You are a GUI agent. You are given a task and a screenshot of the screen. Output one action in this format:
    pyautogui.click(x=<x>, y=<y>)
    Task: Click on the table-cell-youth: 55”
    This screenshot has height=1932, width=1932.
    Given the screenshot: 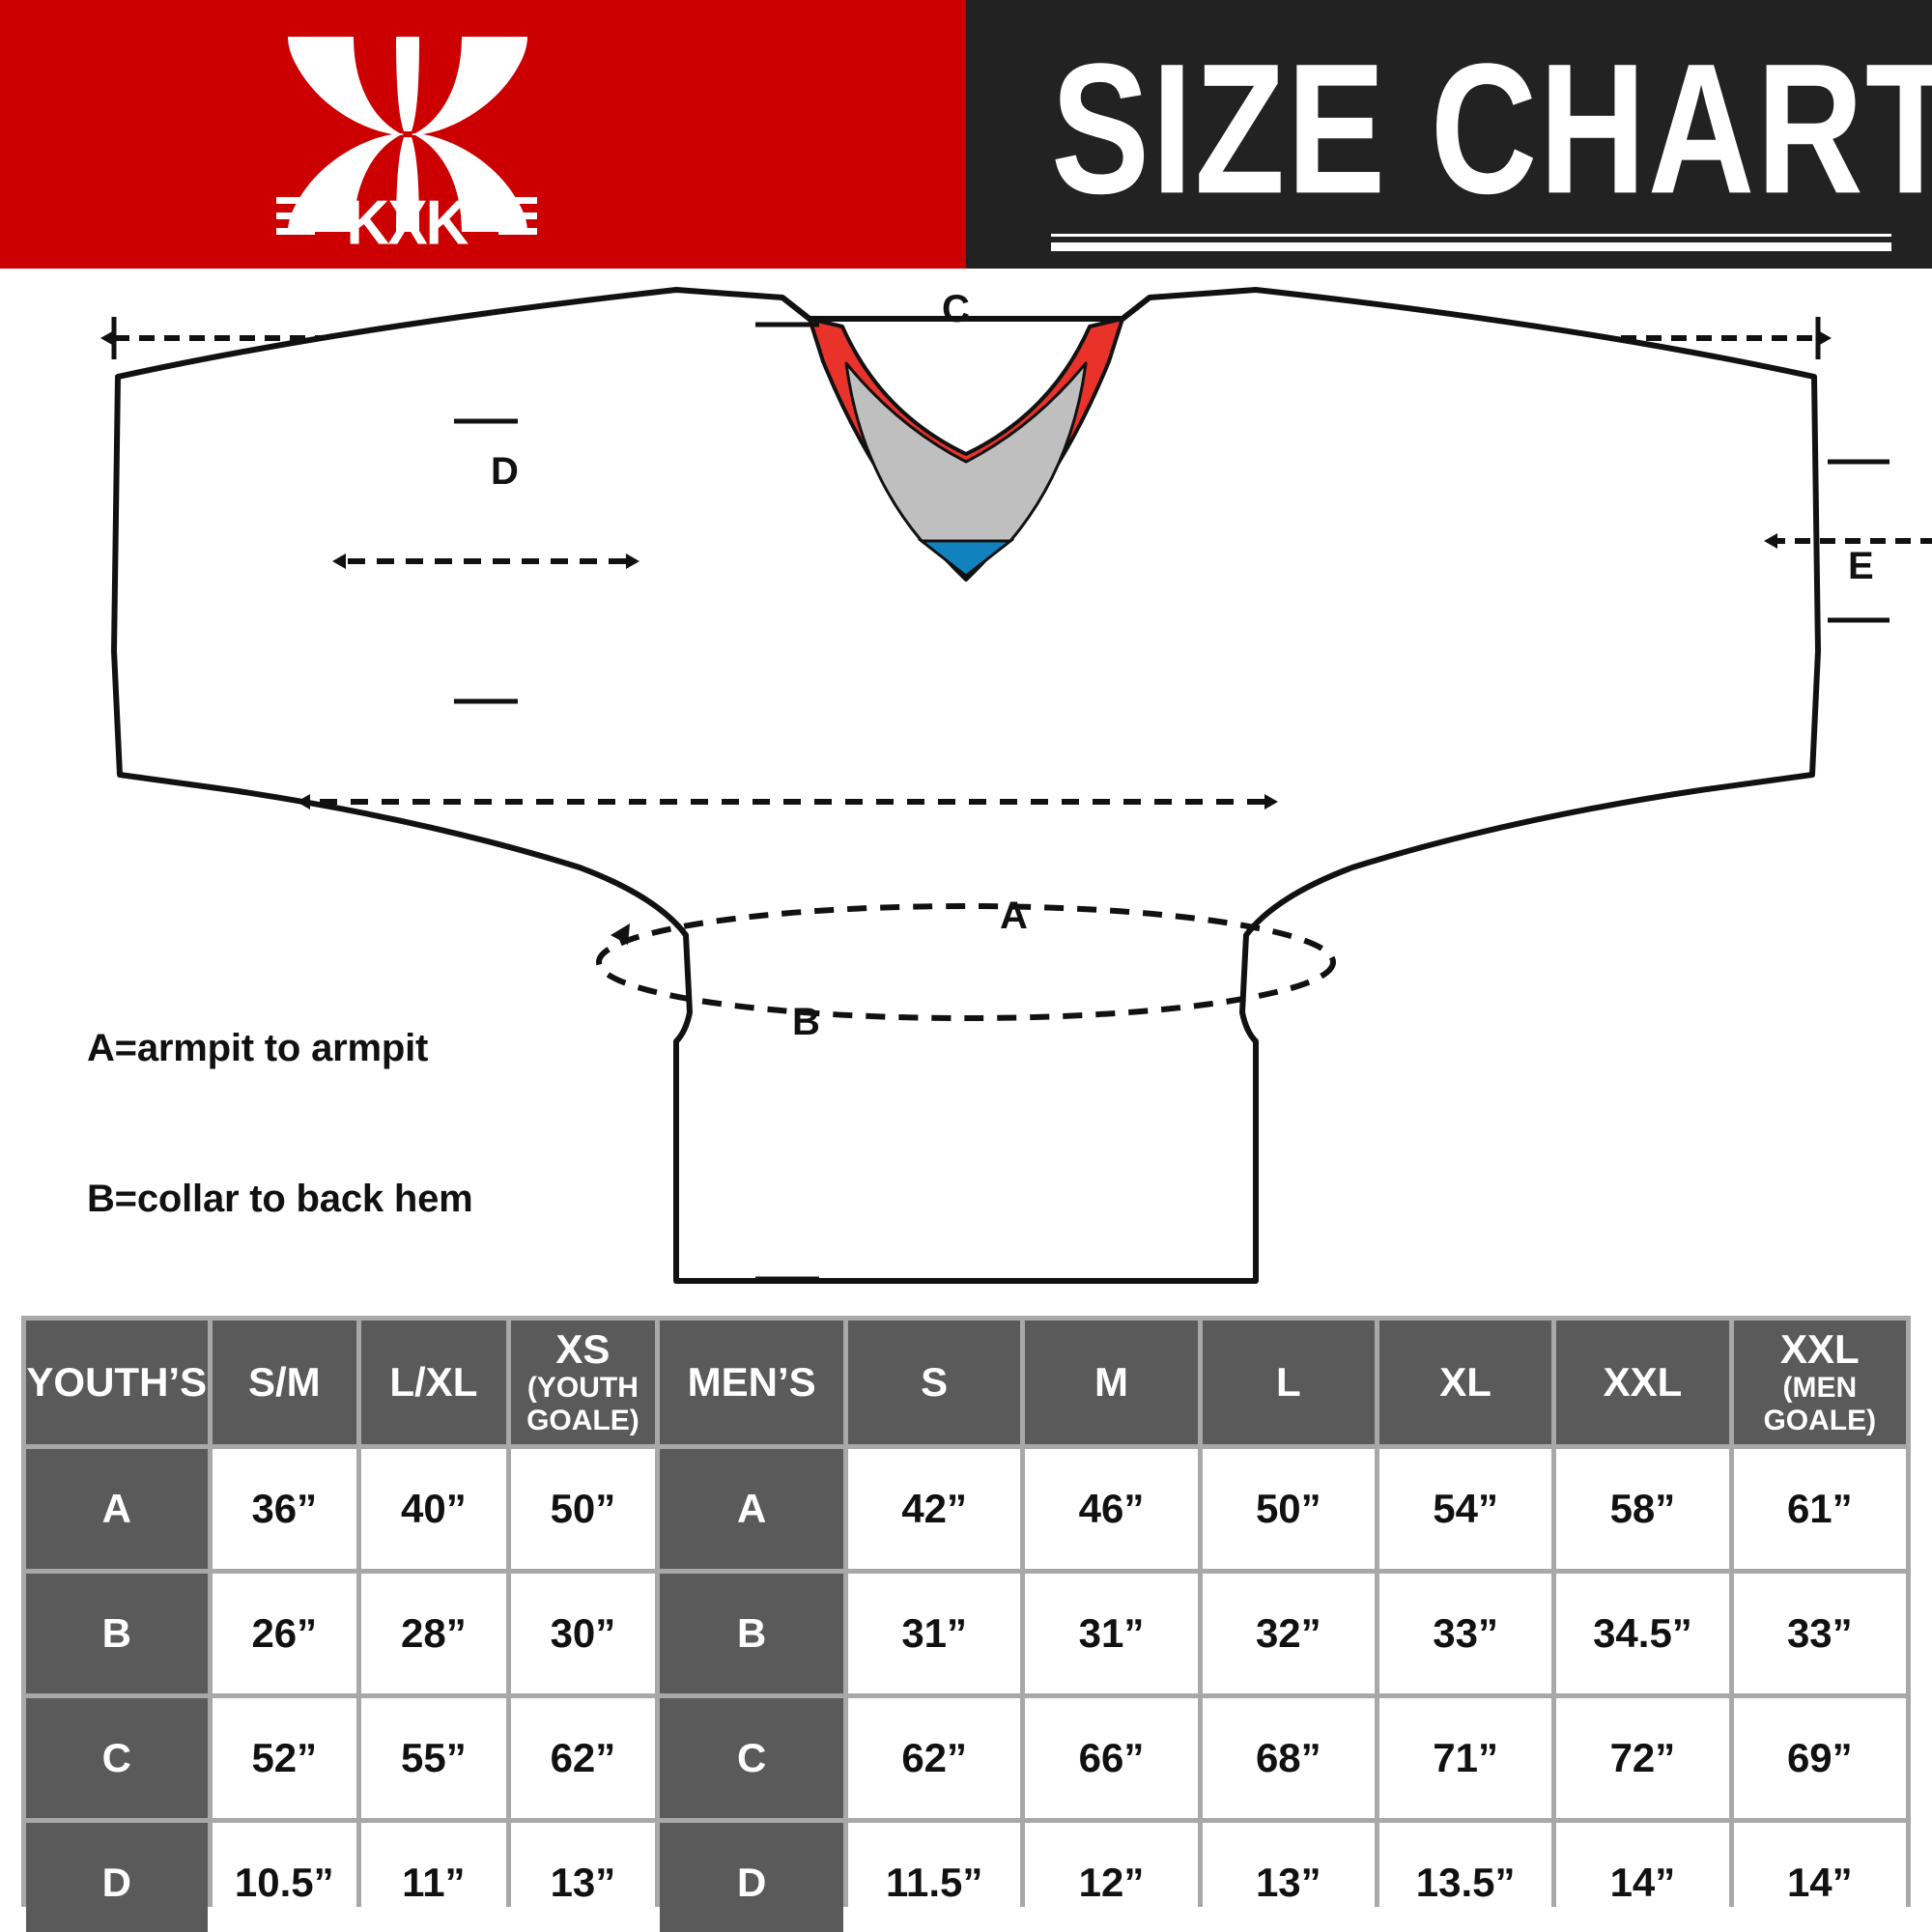 What is the action you would take?
    pyautogui.click(x=433, y=1758)
    